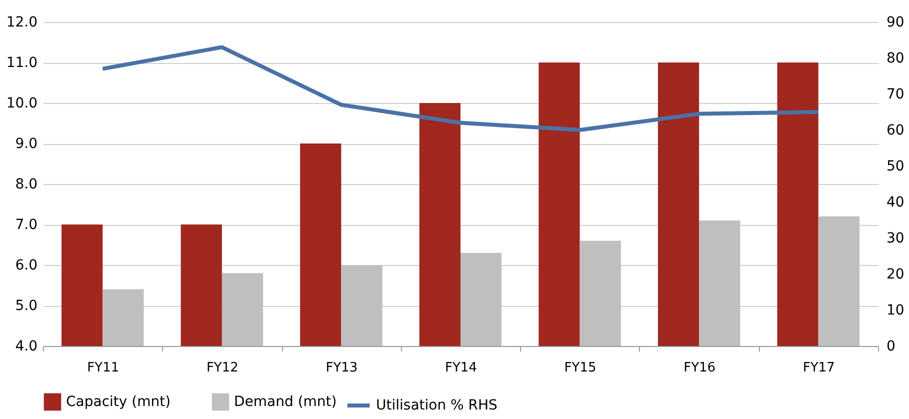  I want to click on legend-label: Utilisation % RHS, so click(437, 406).